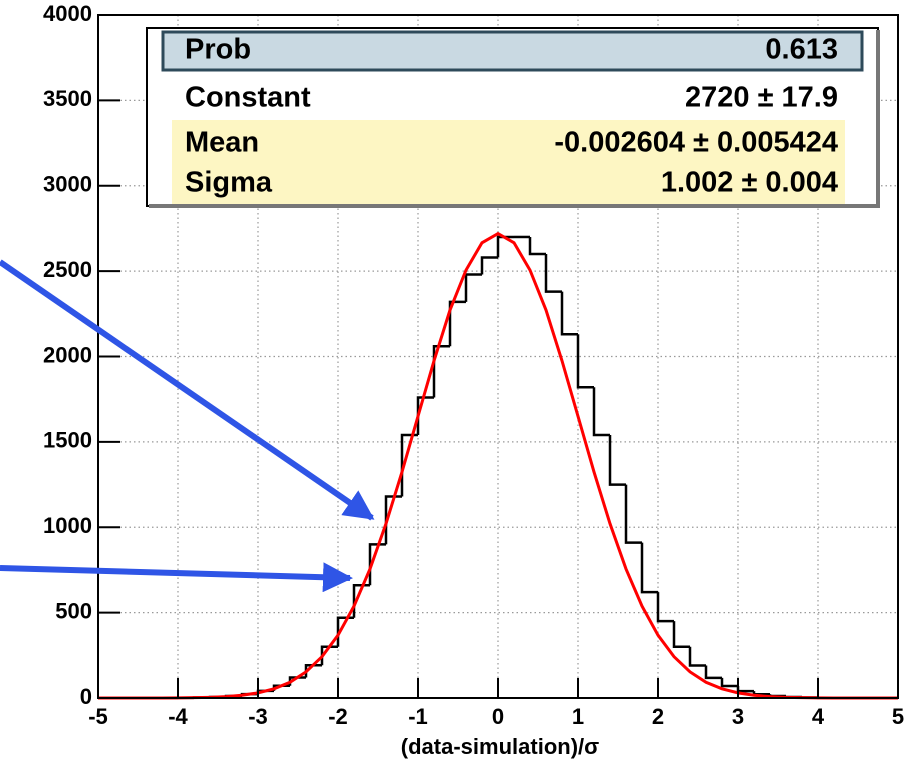 This screenshot has height=768, width=924. I want to click on stat-name: Constant, so click(248, 98).